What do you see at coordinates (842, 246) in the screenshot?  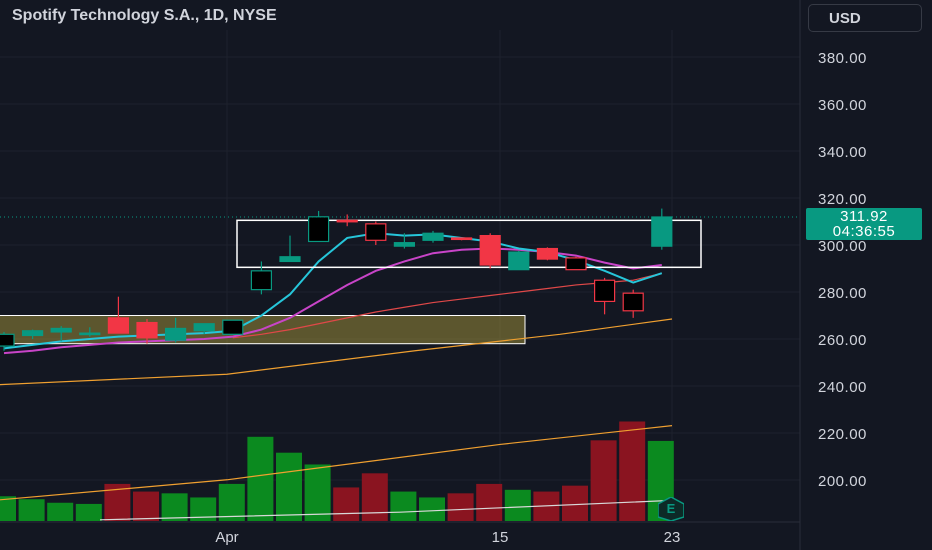 I see `price-tick-label: 300.00` at bounding box center [842, 246].